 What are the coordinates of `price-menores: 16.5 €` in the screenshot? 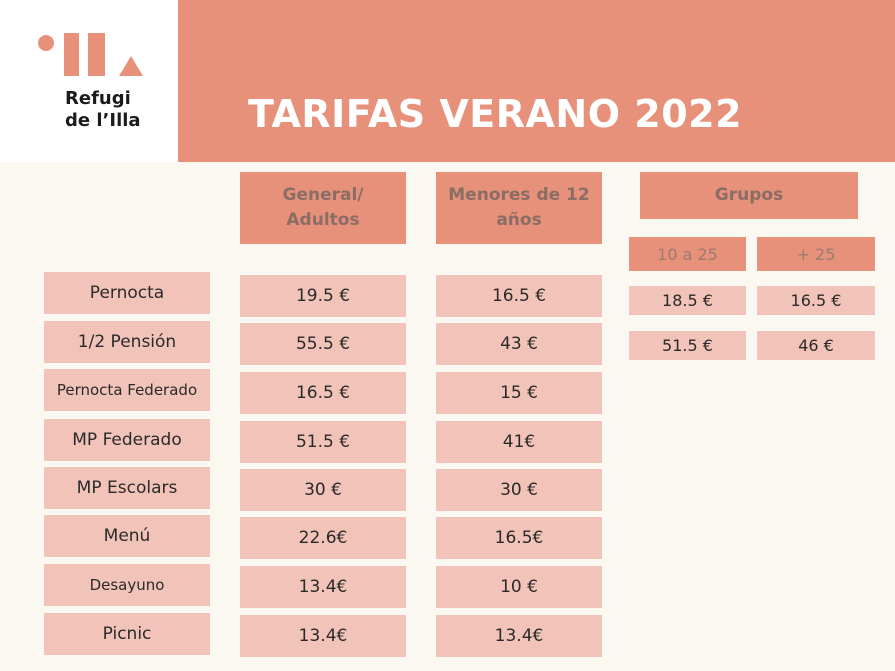 It's located at (519, 296).